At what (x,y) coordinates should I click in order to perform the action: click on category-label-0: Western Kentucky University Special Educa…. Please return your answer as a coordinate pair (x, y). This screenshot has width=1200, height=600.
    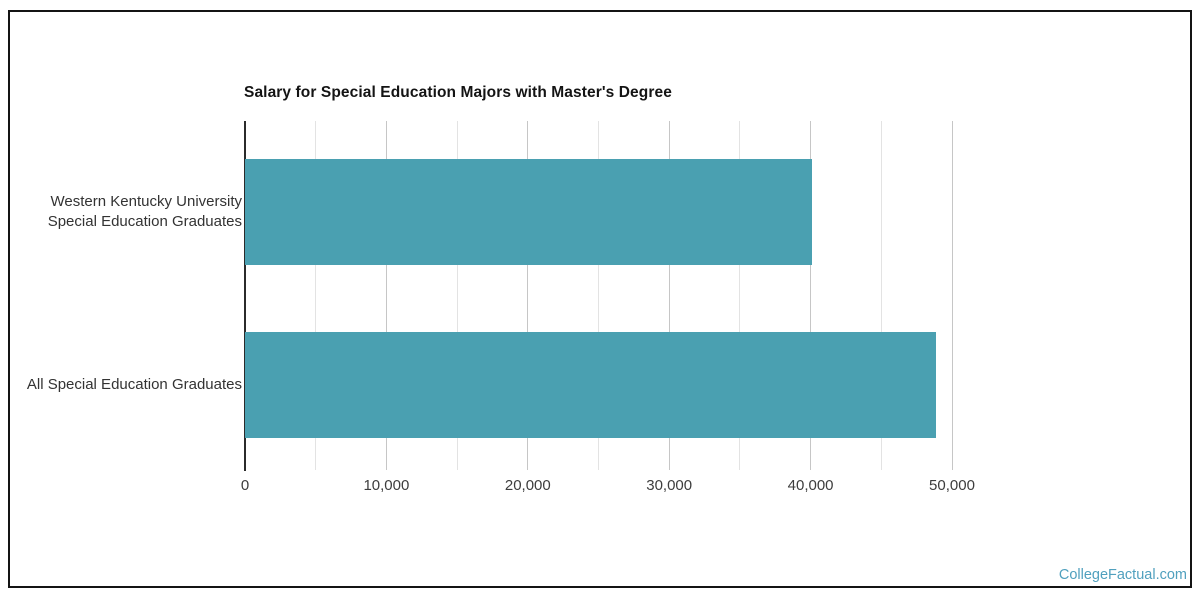
    Looking at the image, I should click on (121, 212).